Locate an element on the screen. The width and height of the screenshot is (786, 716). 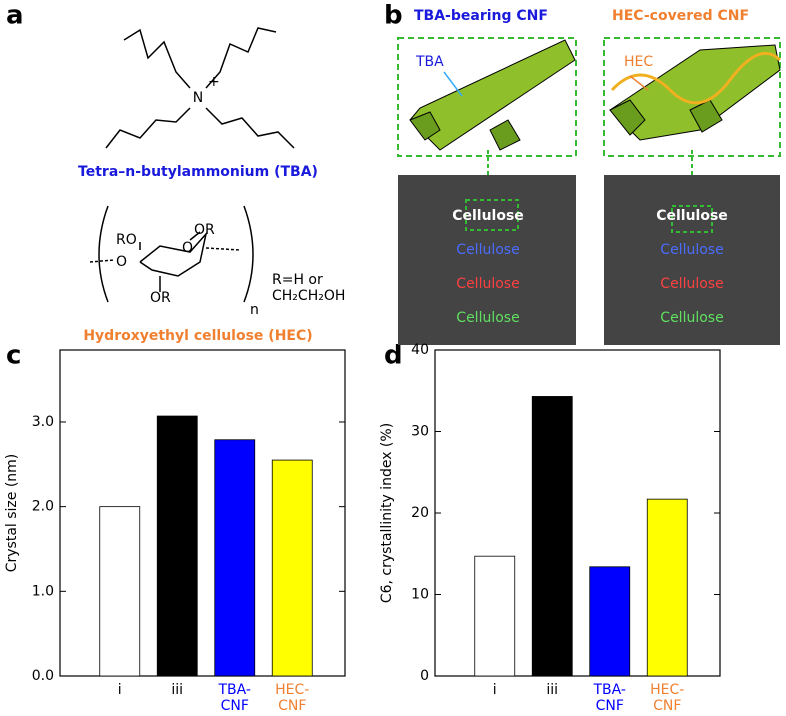
compound-name: Hydroxyethyl cellulose (HEC) is located at coordinates (197, 336).